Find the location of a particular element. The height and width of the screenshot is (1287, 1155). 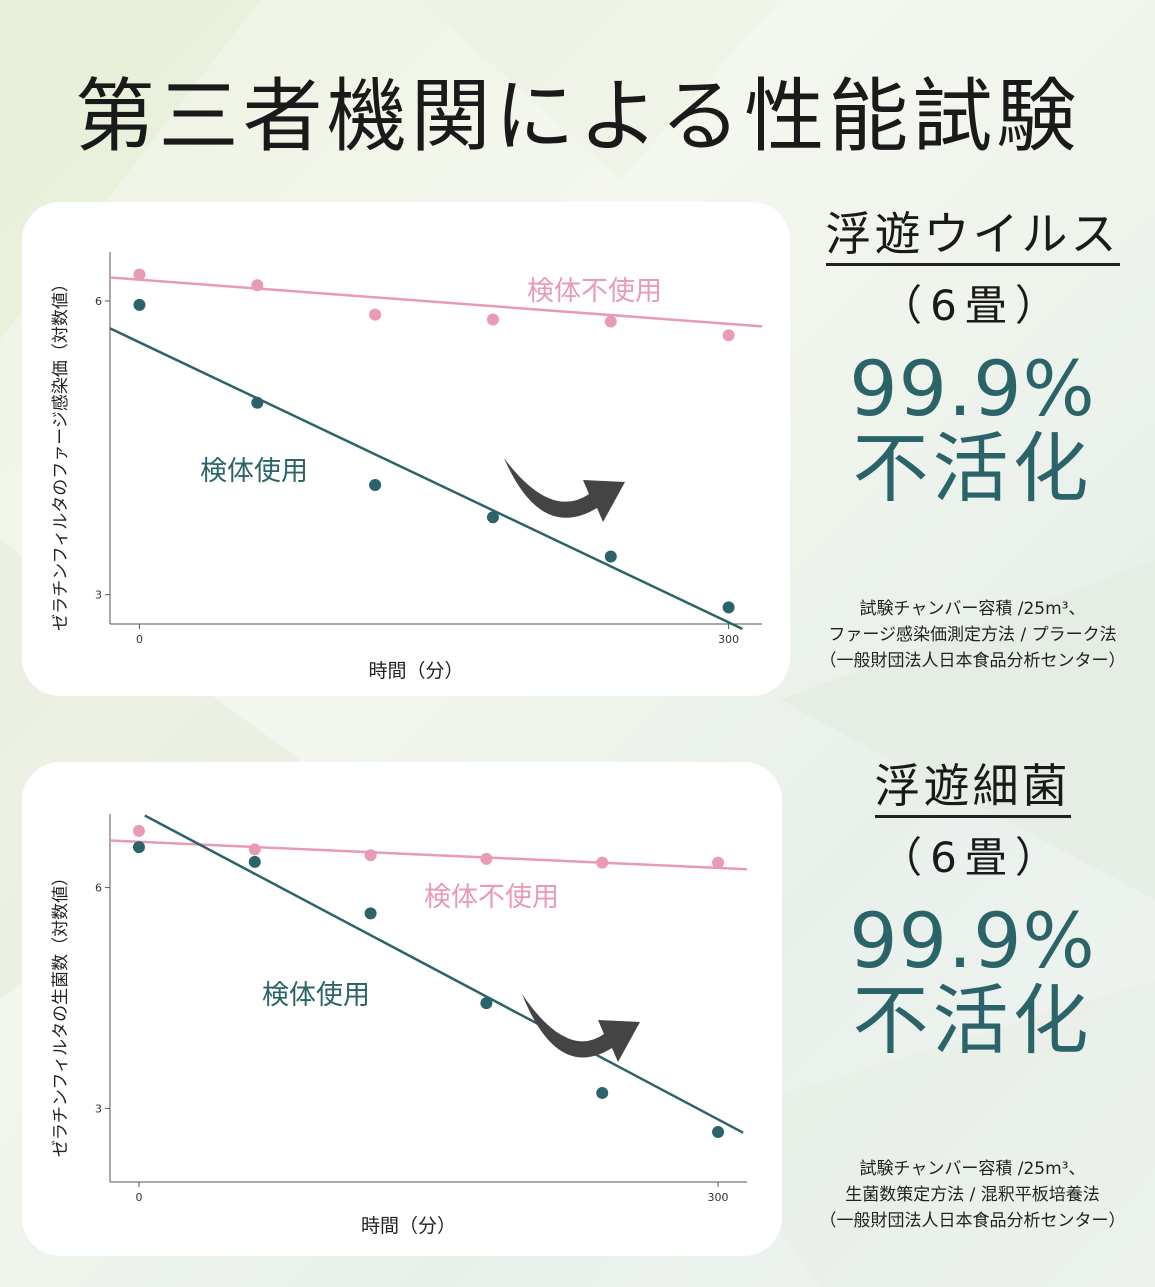

bacteria-y-tick-label: 6 is located at coordinates (98, 888).